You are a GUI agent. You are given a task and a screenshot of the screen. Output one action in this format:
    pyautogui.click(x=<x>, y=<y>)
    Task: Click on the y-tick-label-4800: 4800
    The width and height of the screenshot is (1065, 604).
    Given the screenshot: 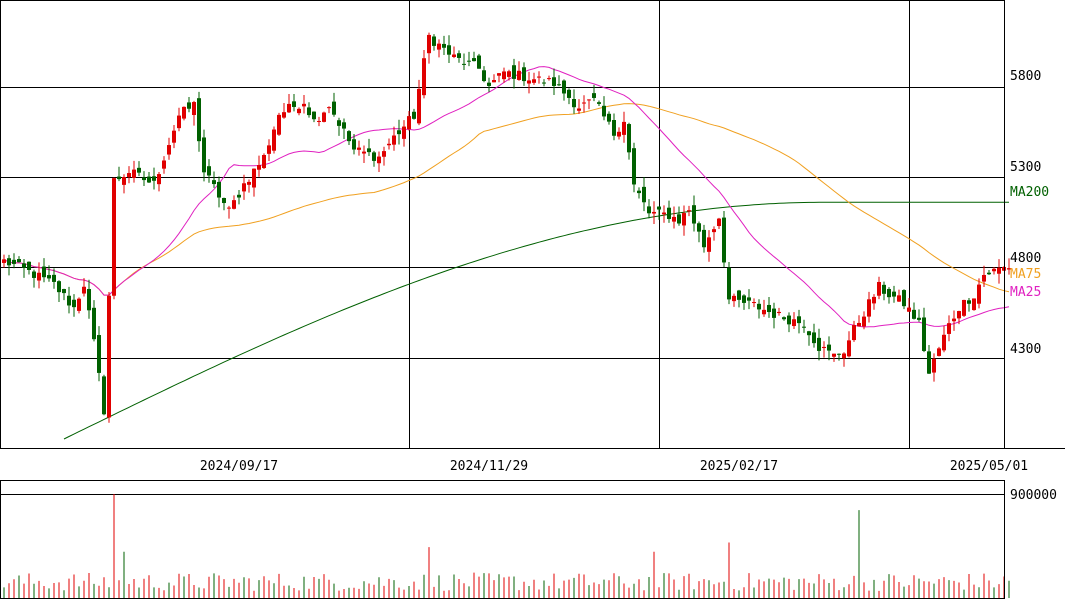 What is the action you would take?
    pyautogui.click(x=1025, y=258)
    